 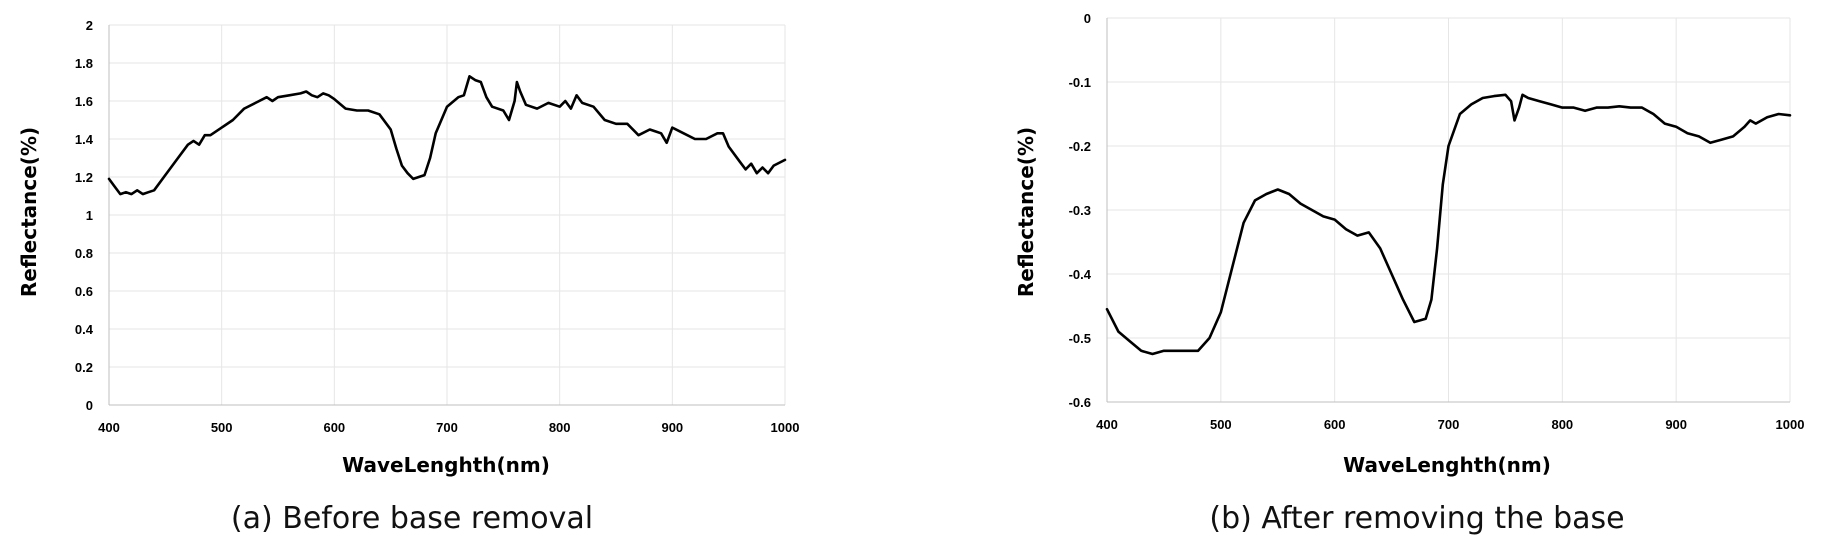 What do you see at coordinates (412, 518) in the screenshot?
I see `chart-caption: (a) Before base removal` at bounding box center [412, 518].